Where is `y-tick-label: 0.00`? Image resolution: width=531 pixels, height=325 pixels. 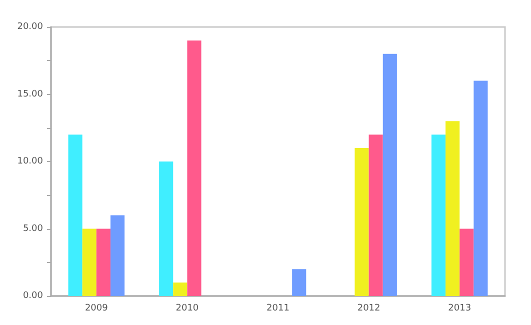
y-tick-label: 0.00 is located at coordinates (33, 296).